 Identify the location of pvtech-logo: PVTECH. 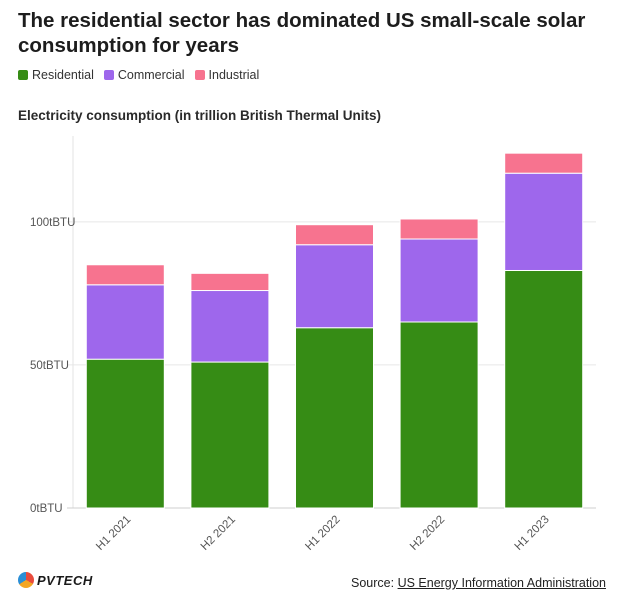
(55, 580).